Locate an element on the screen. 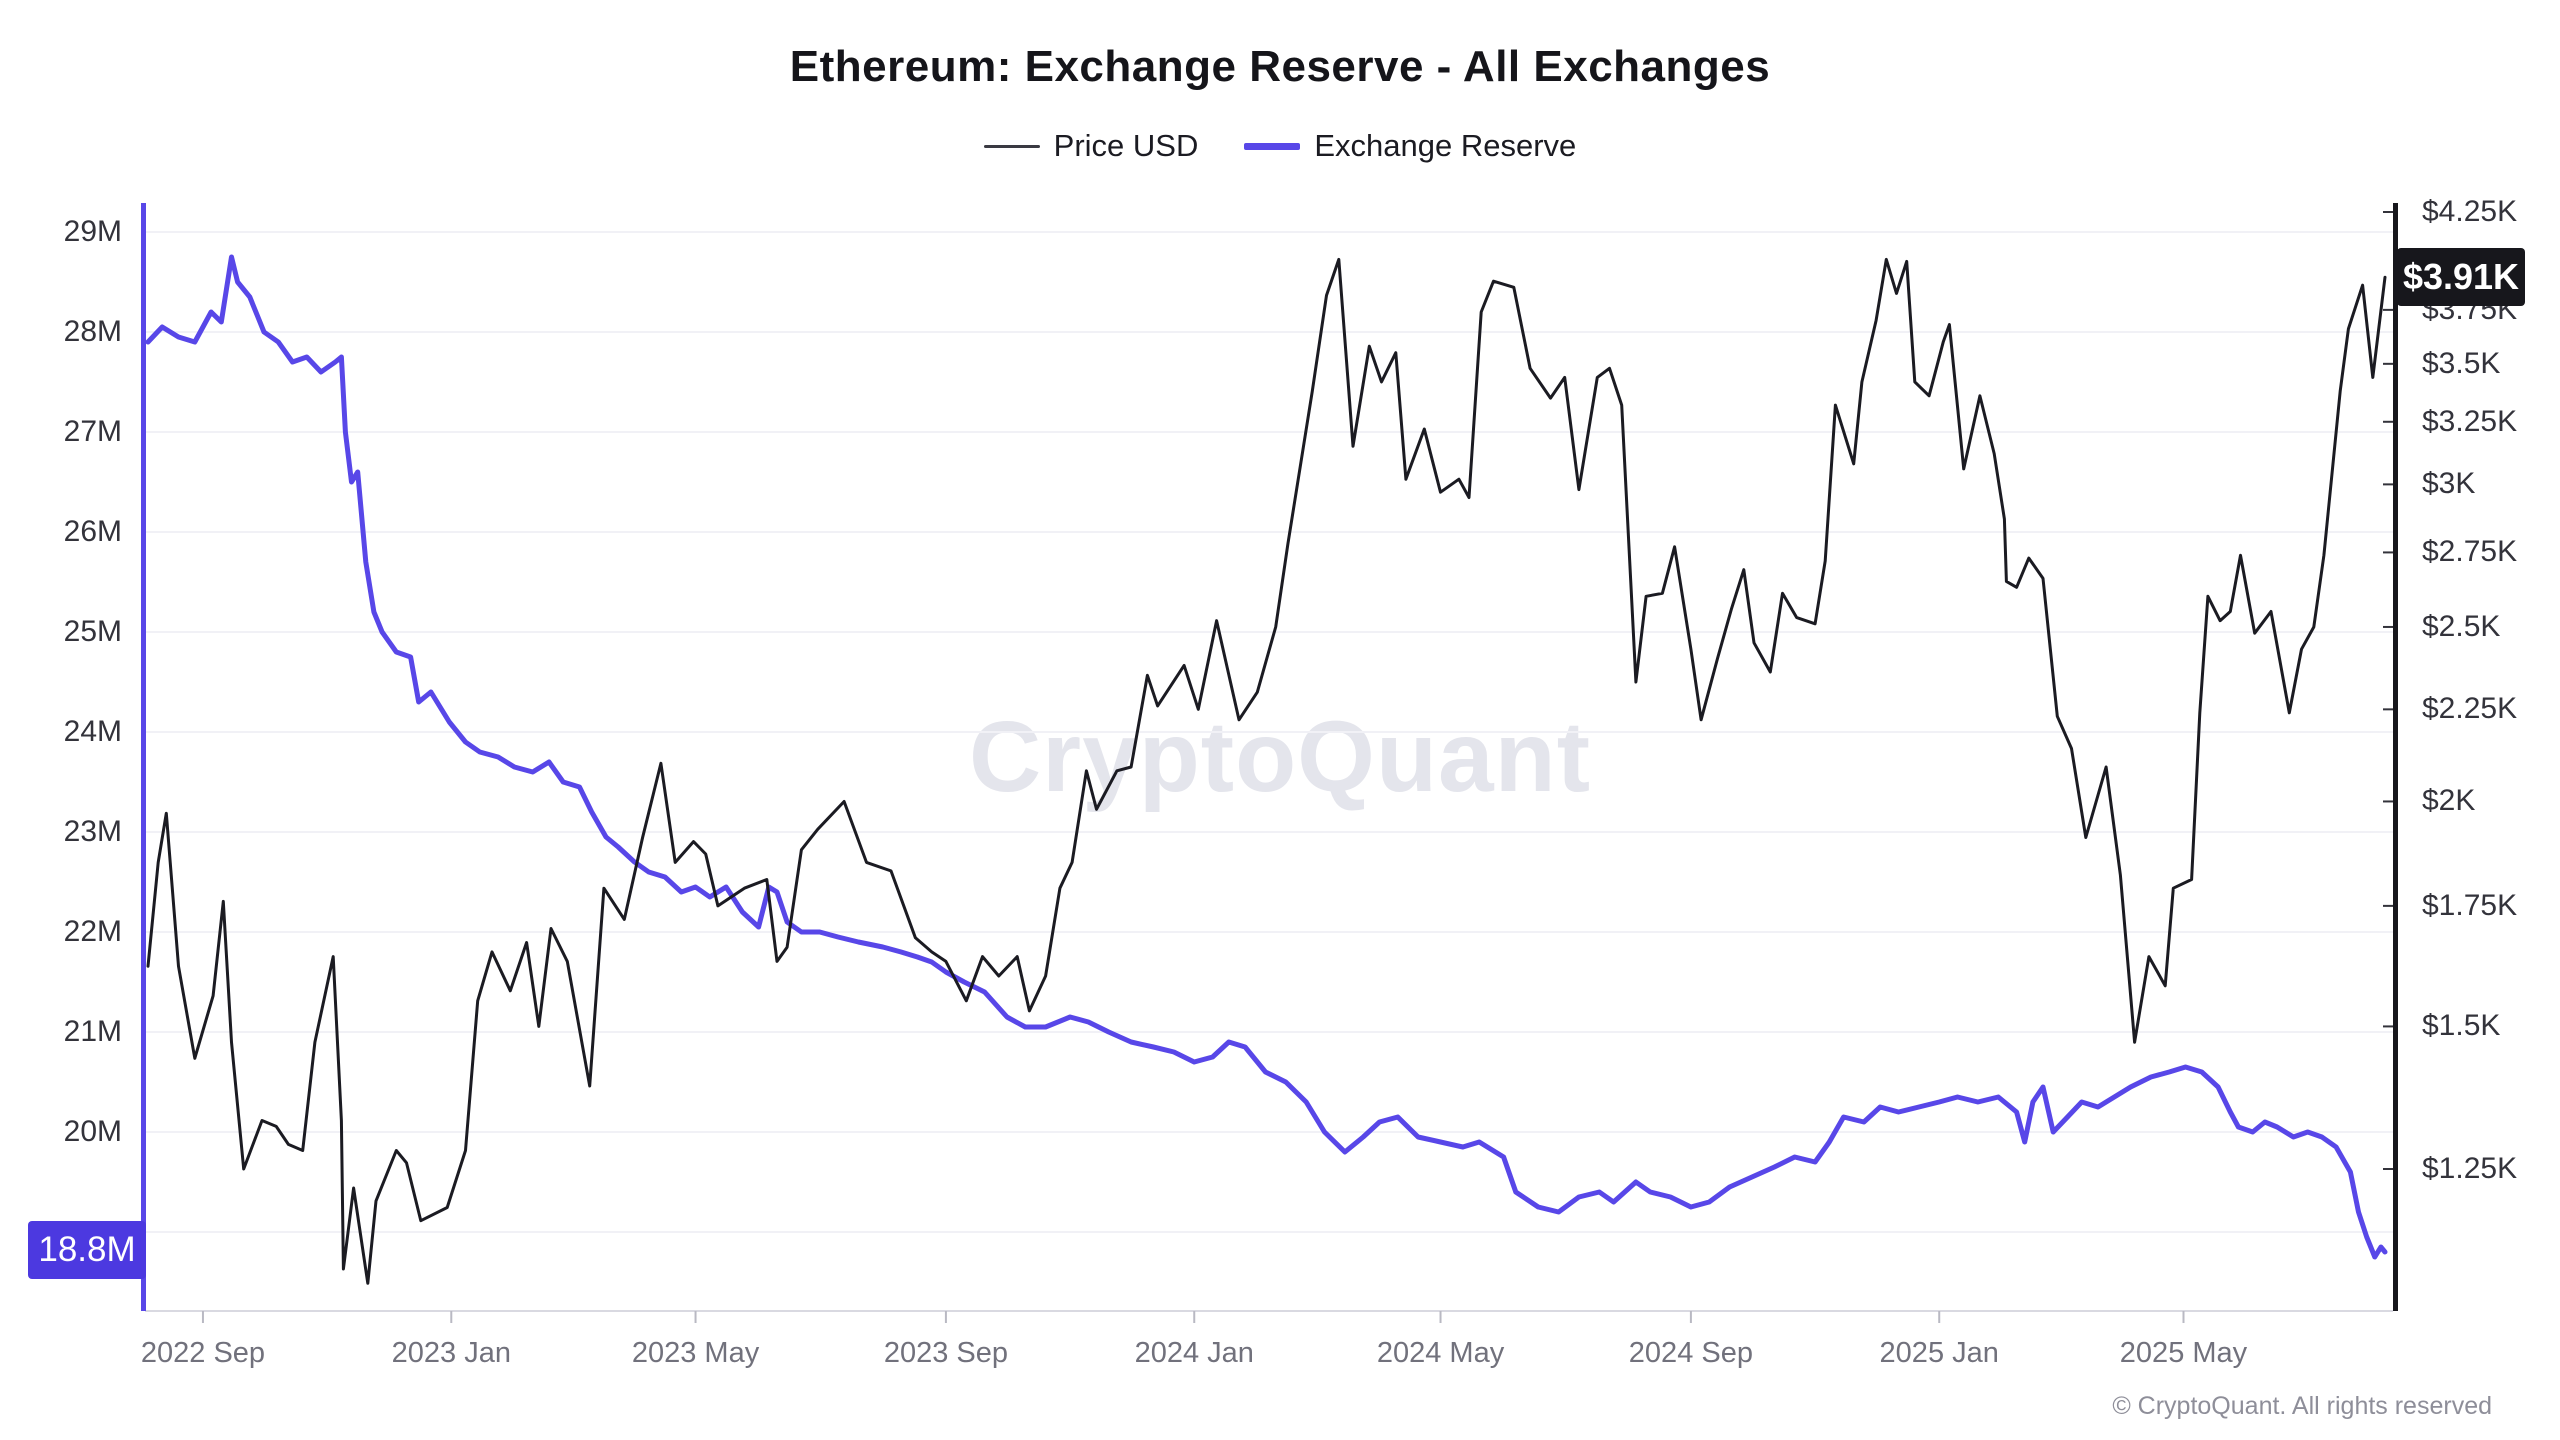  price-last-value-badge: $3.91K is located at coordinates (2461, 277).